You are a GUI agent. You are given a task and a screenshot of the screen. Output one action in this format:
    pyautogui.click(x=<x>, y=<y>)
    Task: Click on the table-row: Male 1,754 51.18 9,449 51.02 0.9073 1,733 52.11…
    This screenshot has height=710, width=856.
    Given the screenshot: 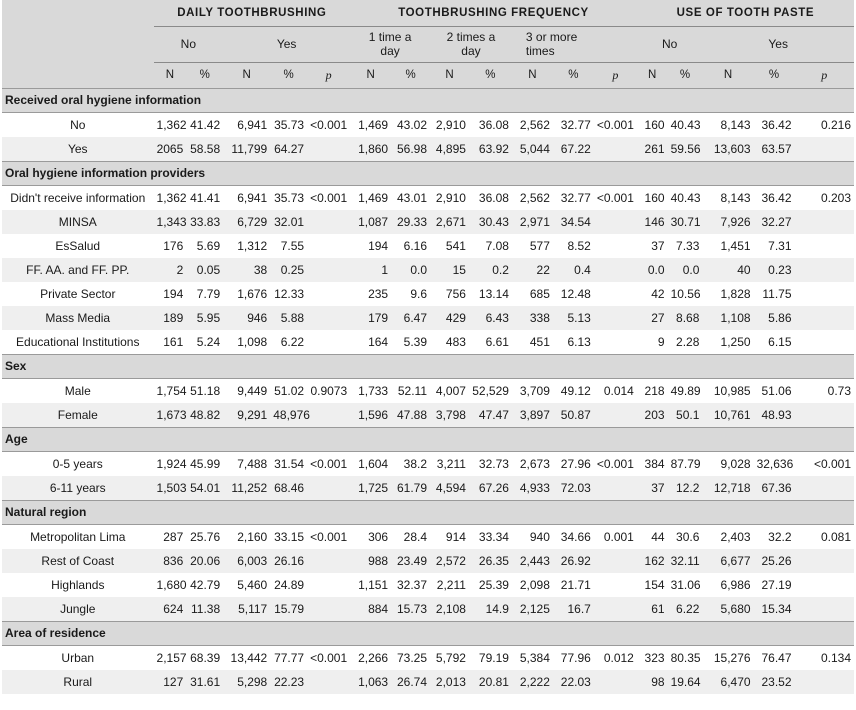 What is the action you would take?
    pyautogui.click(x=428, y=390)
    